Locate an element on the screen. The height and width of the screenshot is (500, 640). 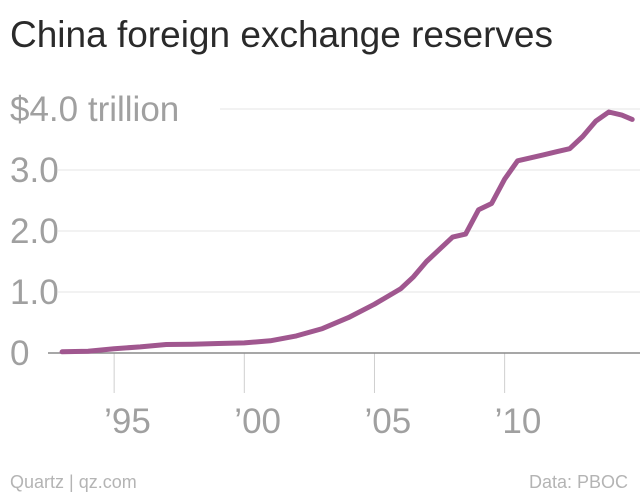
x-tick-label-2: ’05 is located at coordinates (387, 421).